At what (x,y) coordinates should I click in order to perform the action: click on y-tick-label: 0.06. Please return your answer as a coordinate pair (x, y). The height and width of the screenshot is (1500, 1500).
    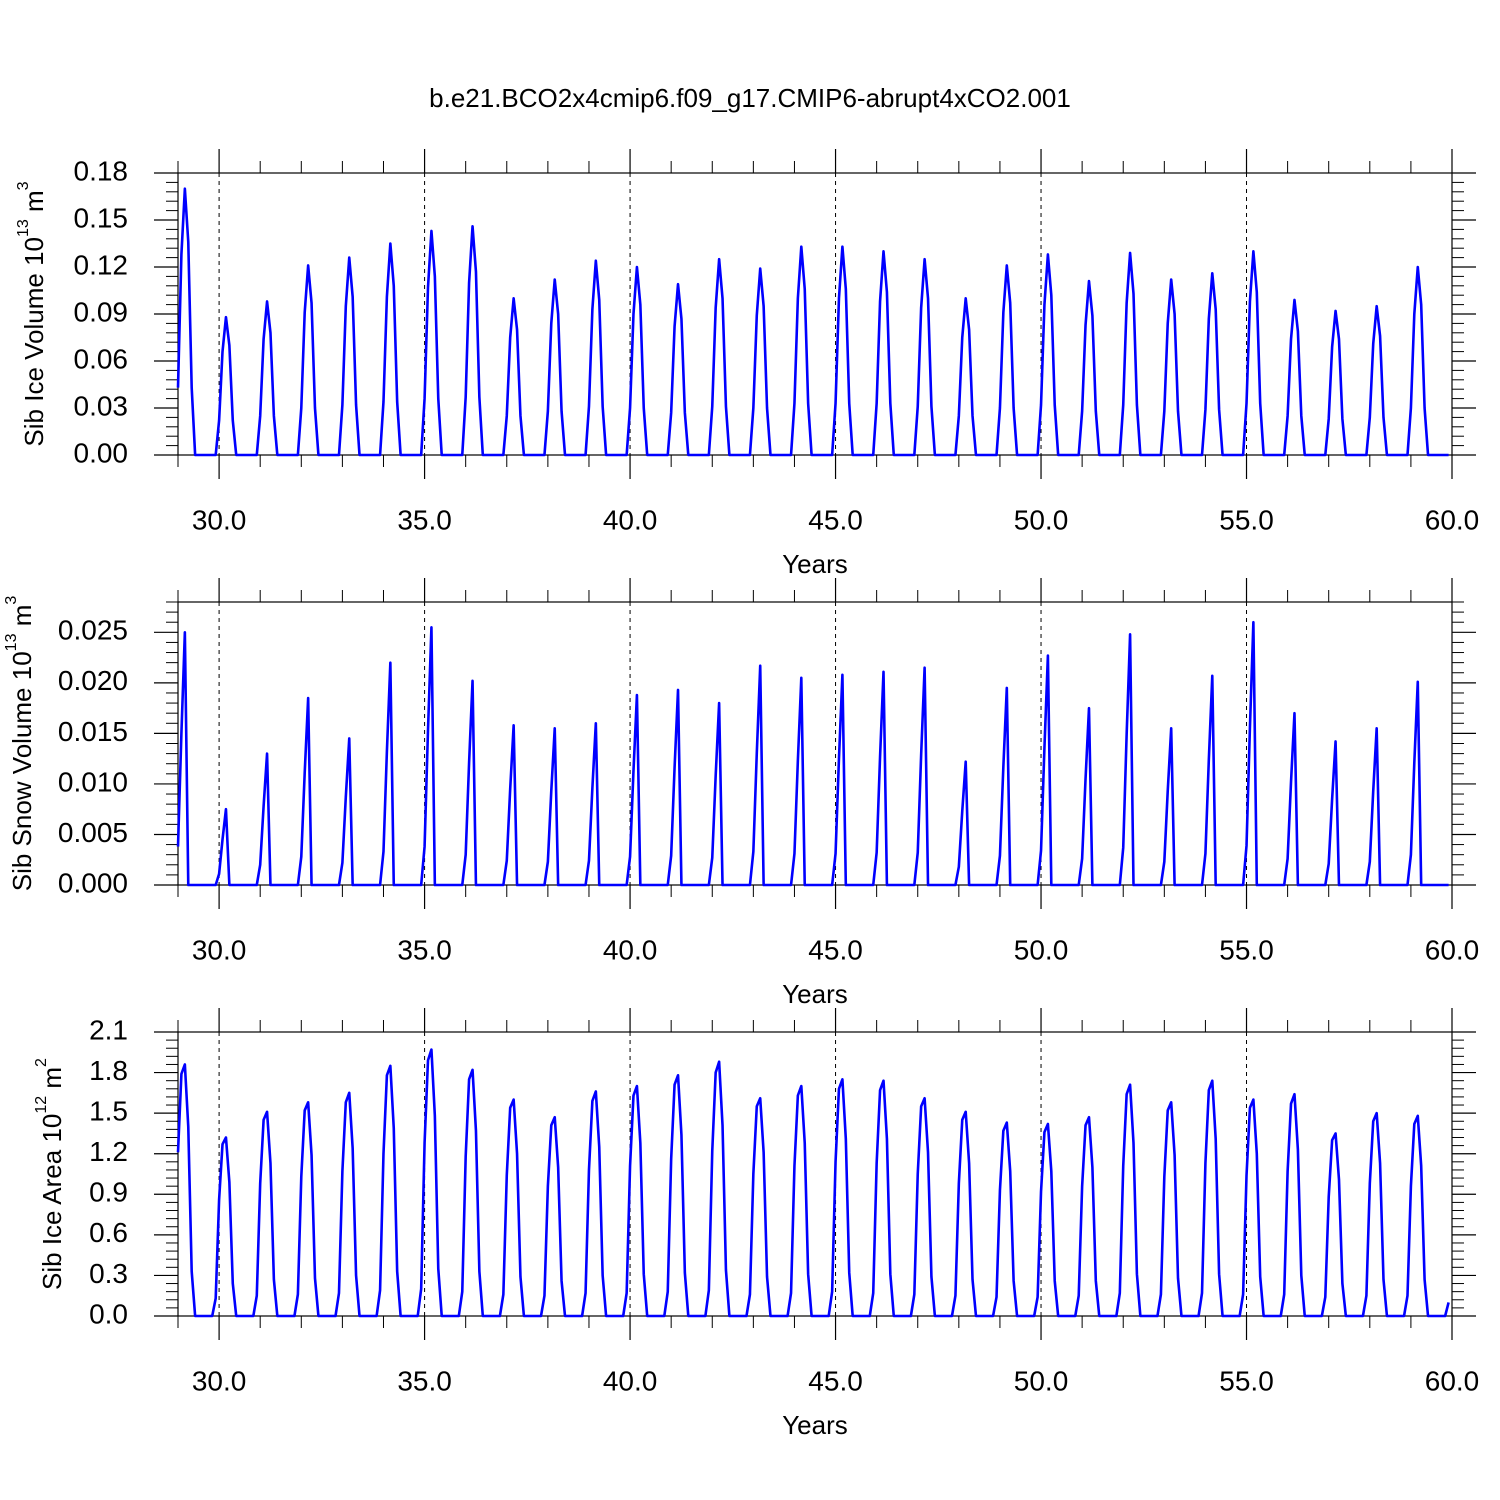
    Looking at the image, I should click on (101, 358).